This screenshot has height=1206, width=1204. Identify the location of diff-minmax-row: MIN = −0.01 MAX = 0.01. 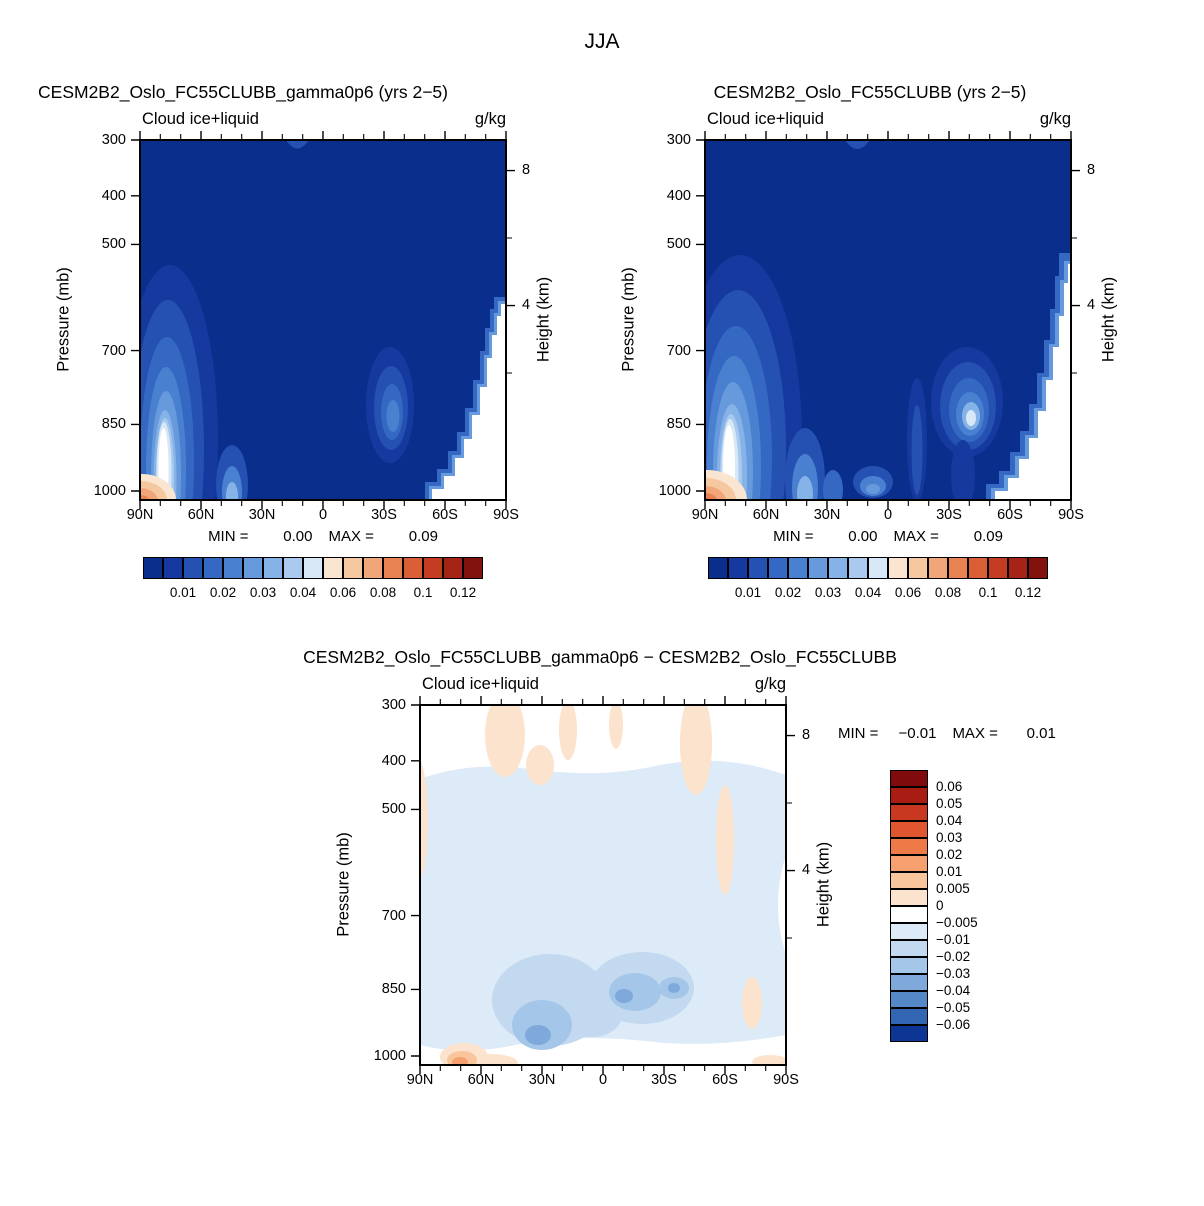
(947, 733).